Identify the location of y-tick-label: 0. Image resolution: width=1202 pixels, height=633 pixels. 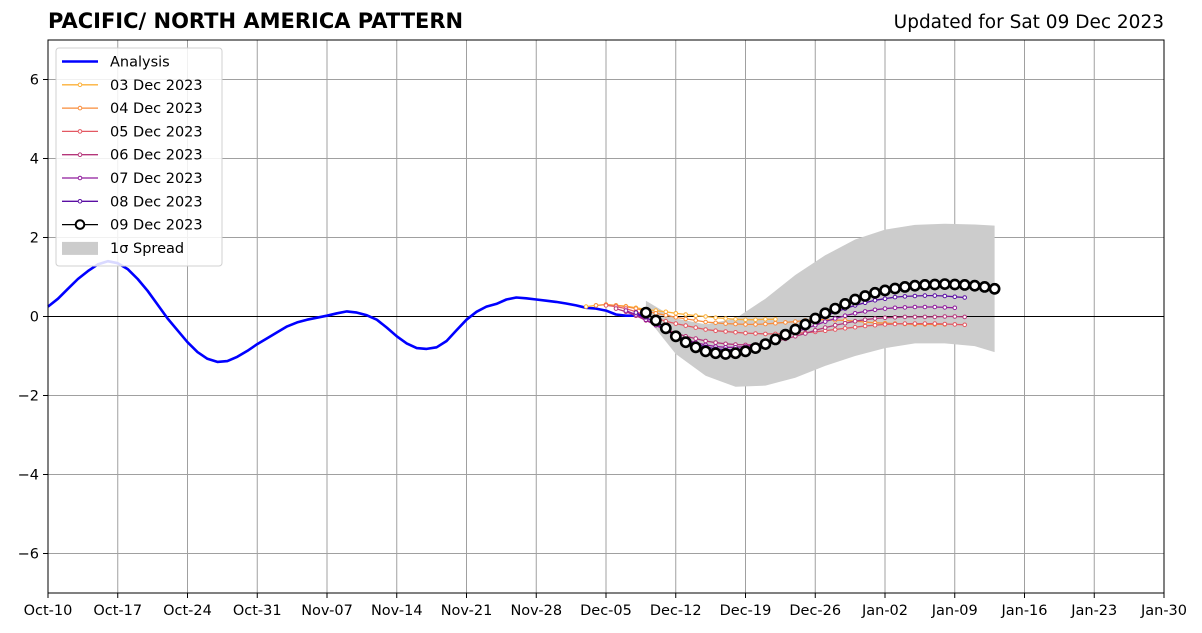
(34, 318).